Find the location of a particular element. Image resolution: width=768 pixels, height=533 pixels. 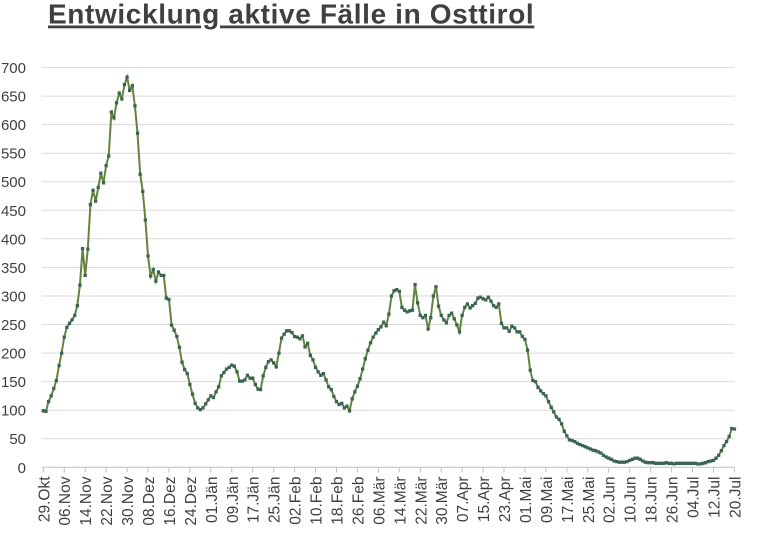

svg-text: 15.Apr is located at coordinates (484, 499).